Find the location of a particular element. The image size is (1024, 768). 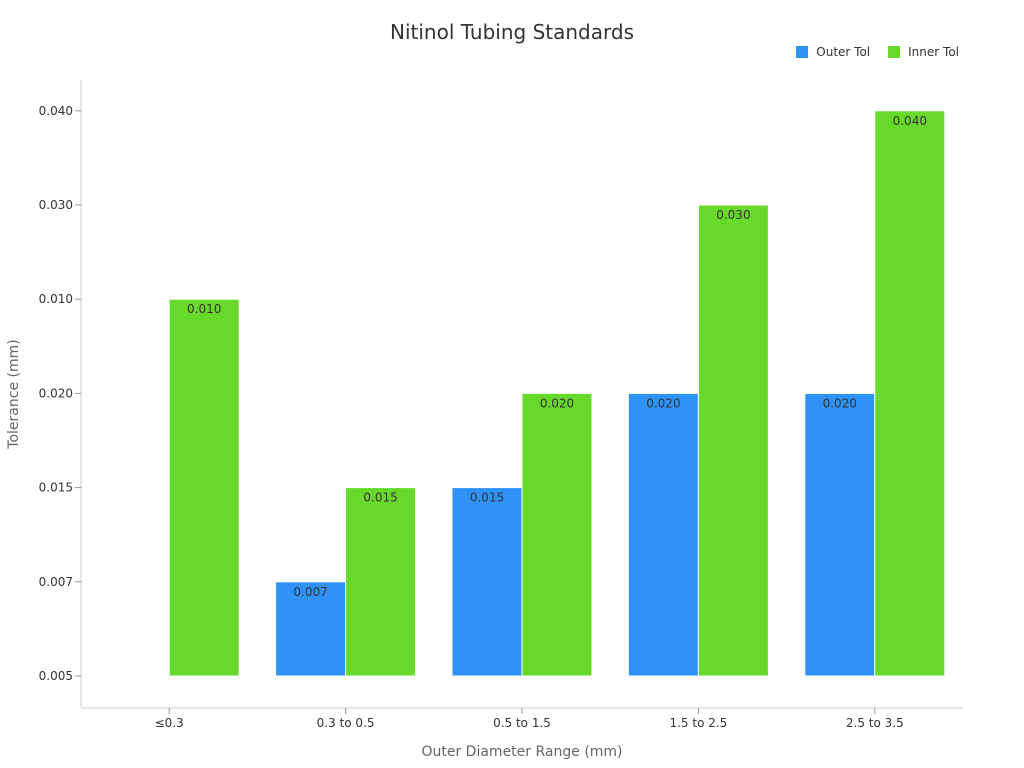

legend-swatch-outer is located at coordinates (802, 52).